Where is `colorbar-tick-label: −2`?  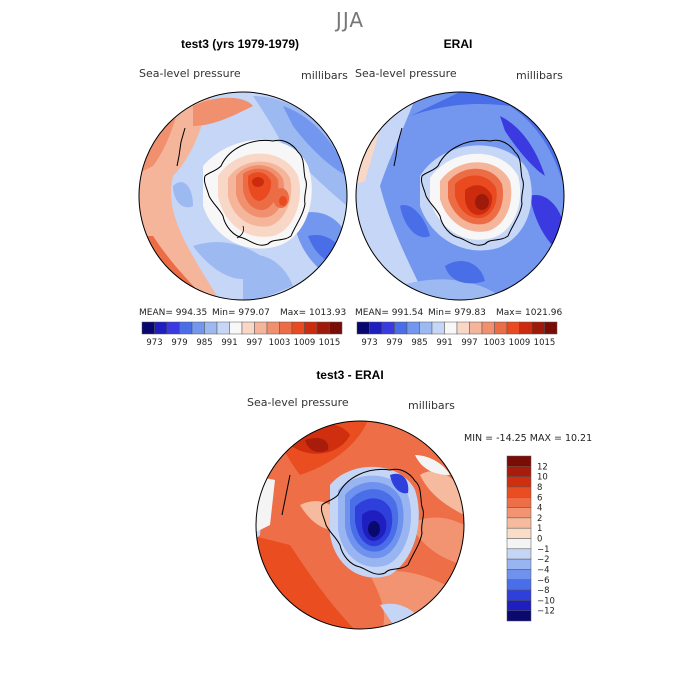 colorbar-tick-label: −2 is located at coordinates (543, 560).